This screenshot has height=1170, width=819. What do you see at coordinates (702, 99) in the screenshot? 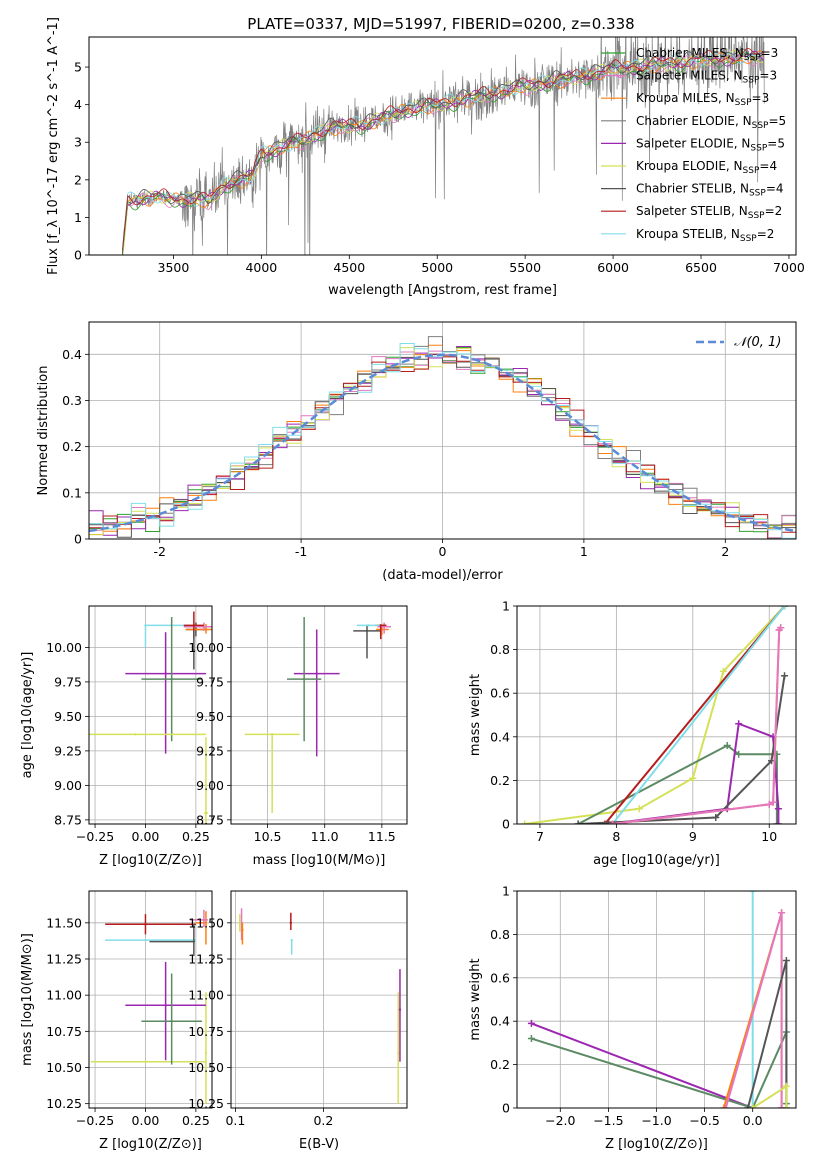
I see `legend-entry: Kroupa MILES, NSSP=3` at bounding box center [702, 99].